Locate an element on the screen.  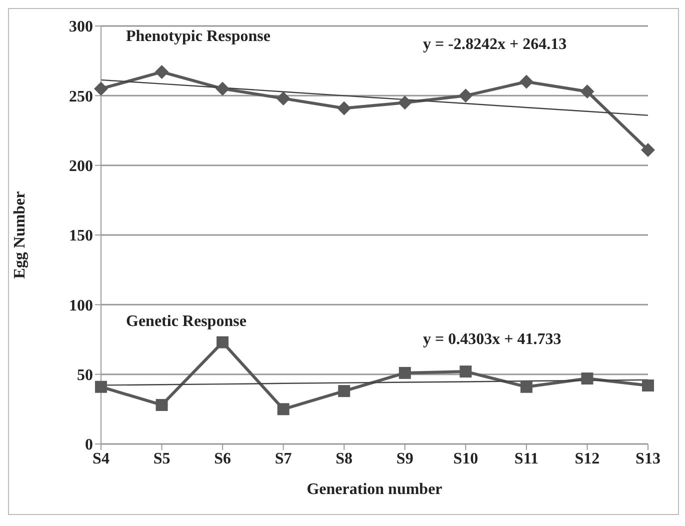
y-tick-label: 100 is located at coordinates (81, 305).